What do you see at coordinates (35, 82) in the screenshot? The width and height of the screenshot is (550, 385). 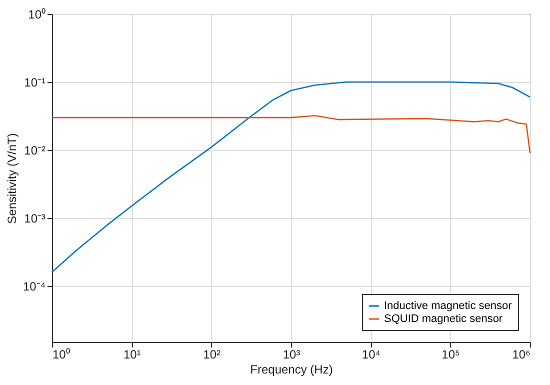 I see `y-tick-label: 10⁻¹` at bounding box center [35, 82].